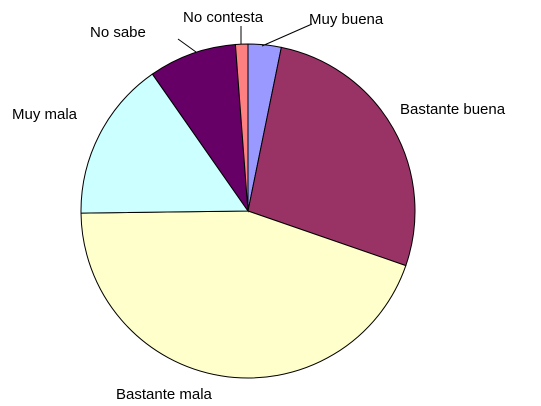 This screenshot has width=541, height=406. Describe the element at coordinates (287, 35) in the screenshot. I see `leader-line-muy-buena` at that location.